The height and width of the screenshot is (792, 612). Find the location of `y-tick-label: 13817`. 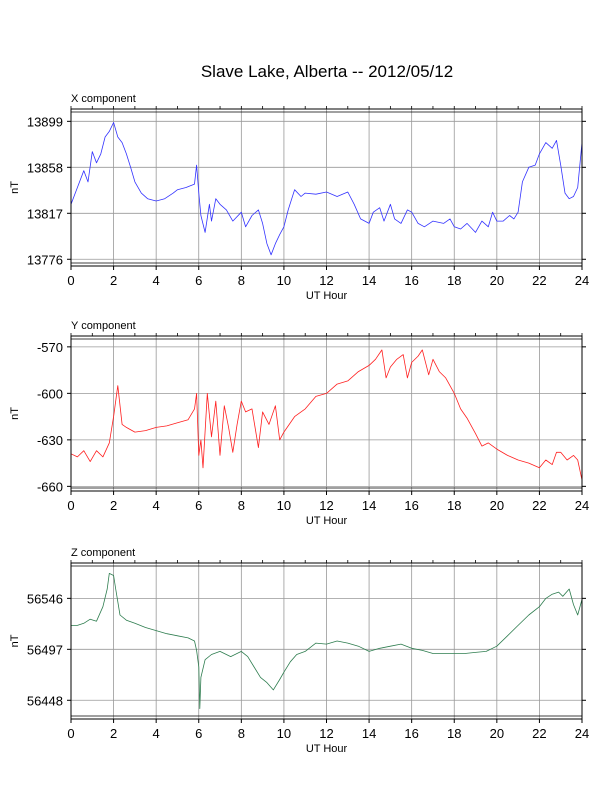

y-tick-label: 13817 is located at coordinates (45, 213).